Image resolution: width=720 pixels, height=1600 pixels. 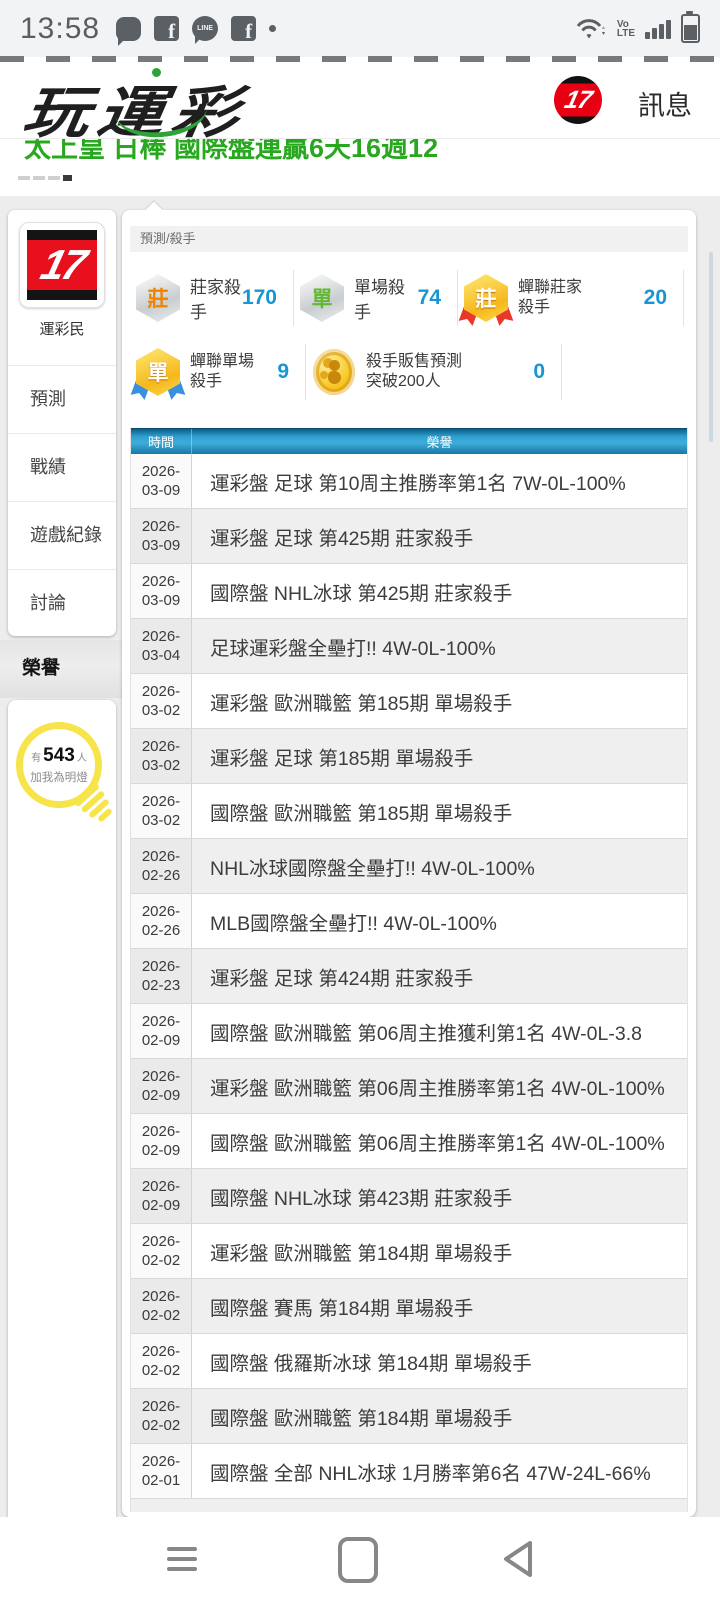 What do you see at coordinates (358, 1560) in the screenshot?
I see `home-icon` at bounding box center [358, 1560].